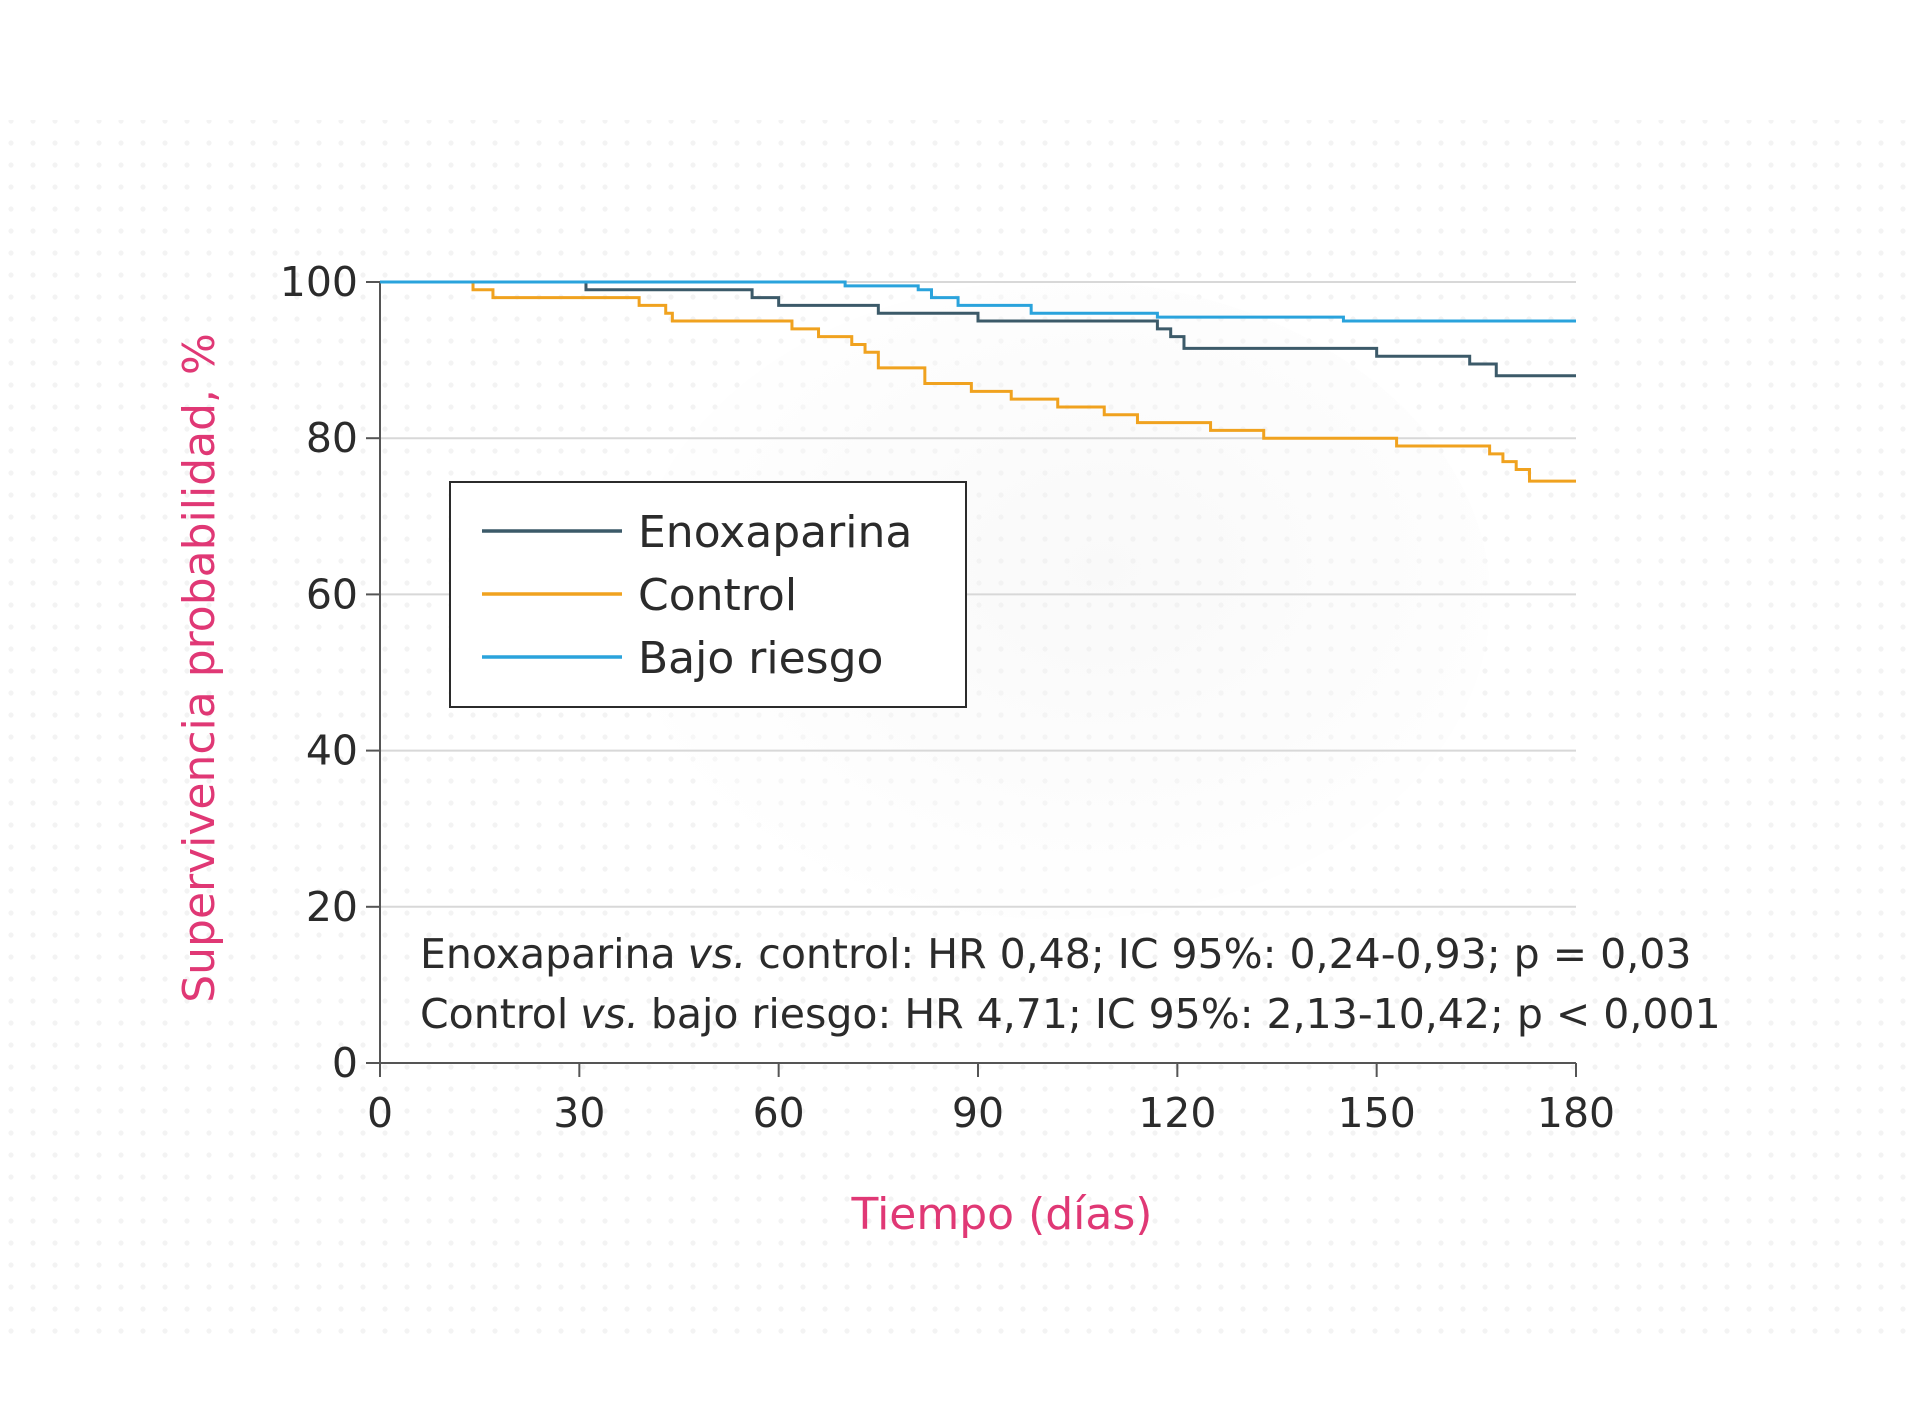 The width and height of the screenshot is (1920, 1406). Describe the element at coordinates (332, 907) in the screenshot. I see `y-tick-label-20: 20` at that location.